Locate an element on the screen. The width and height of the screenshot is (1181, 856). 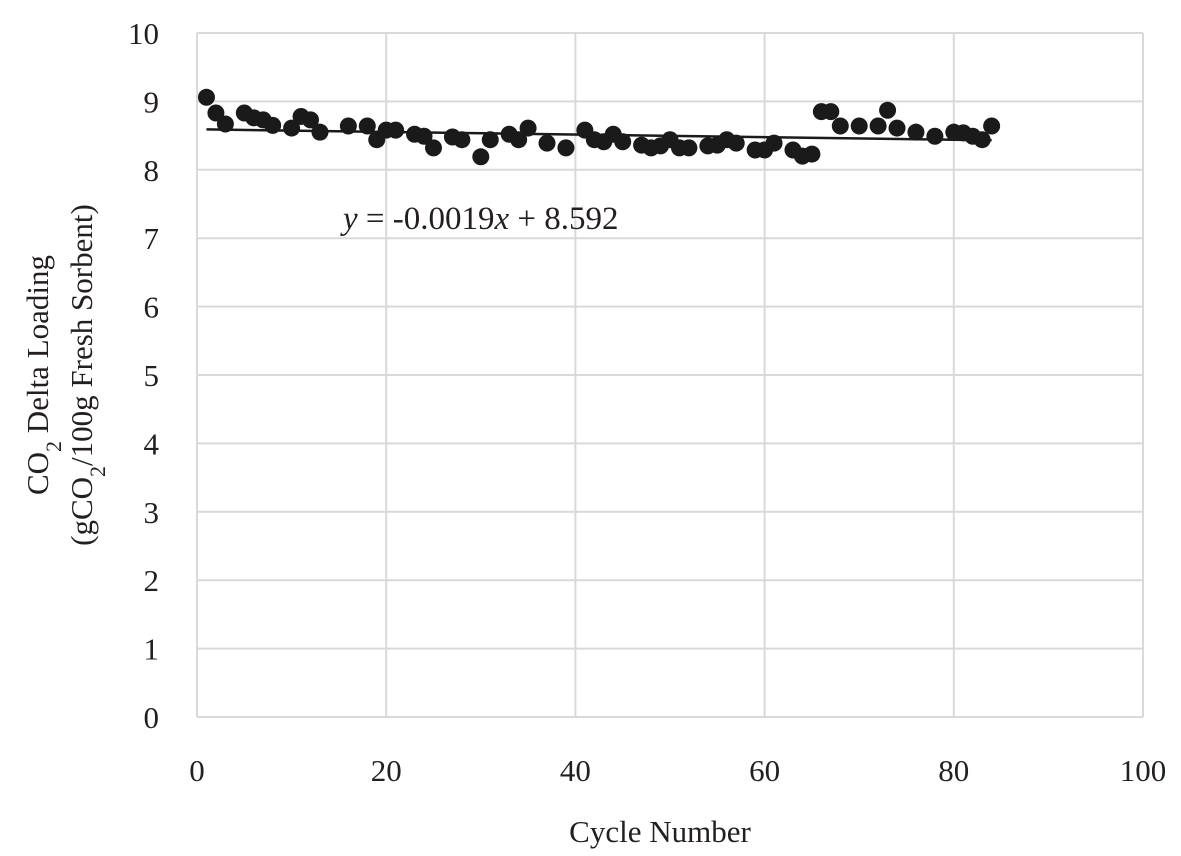
y-axis-title-part: (gCO is located at coordinates (81, 511).